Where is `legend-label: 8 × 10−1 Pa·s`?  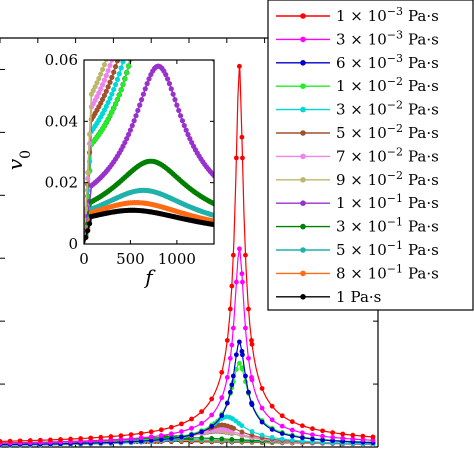 legend-label: 8 × 10−1 Pa·s is located at coordinates (387, 272).